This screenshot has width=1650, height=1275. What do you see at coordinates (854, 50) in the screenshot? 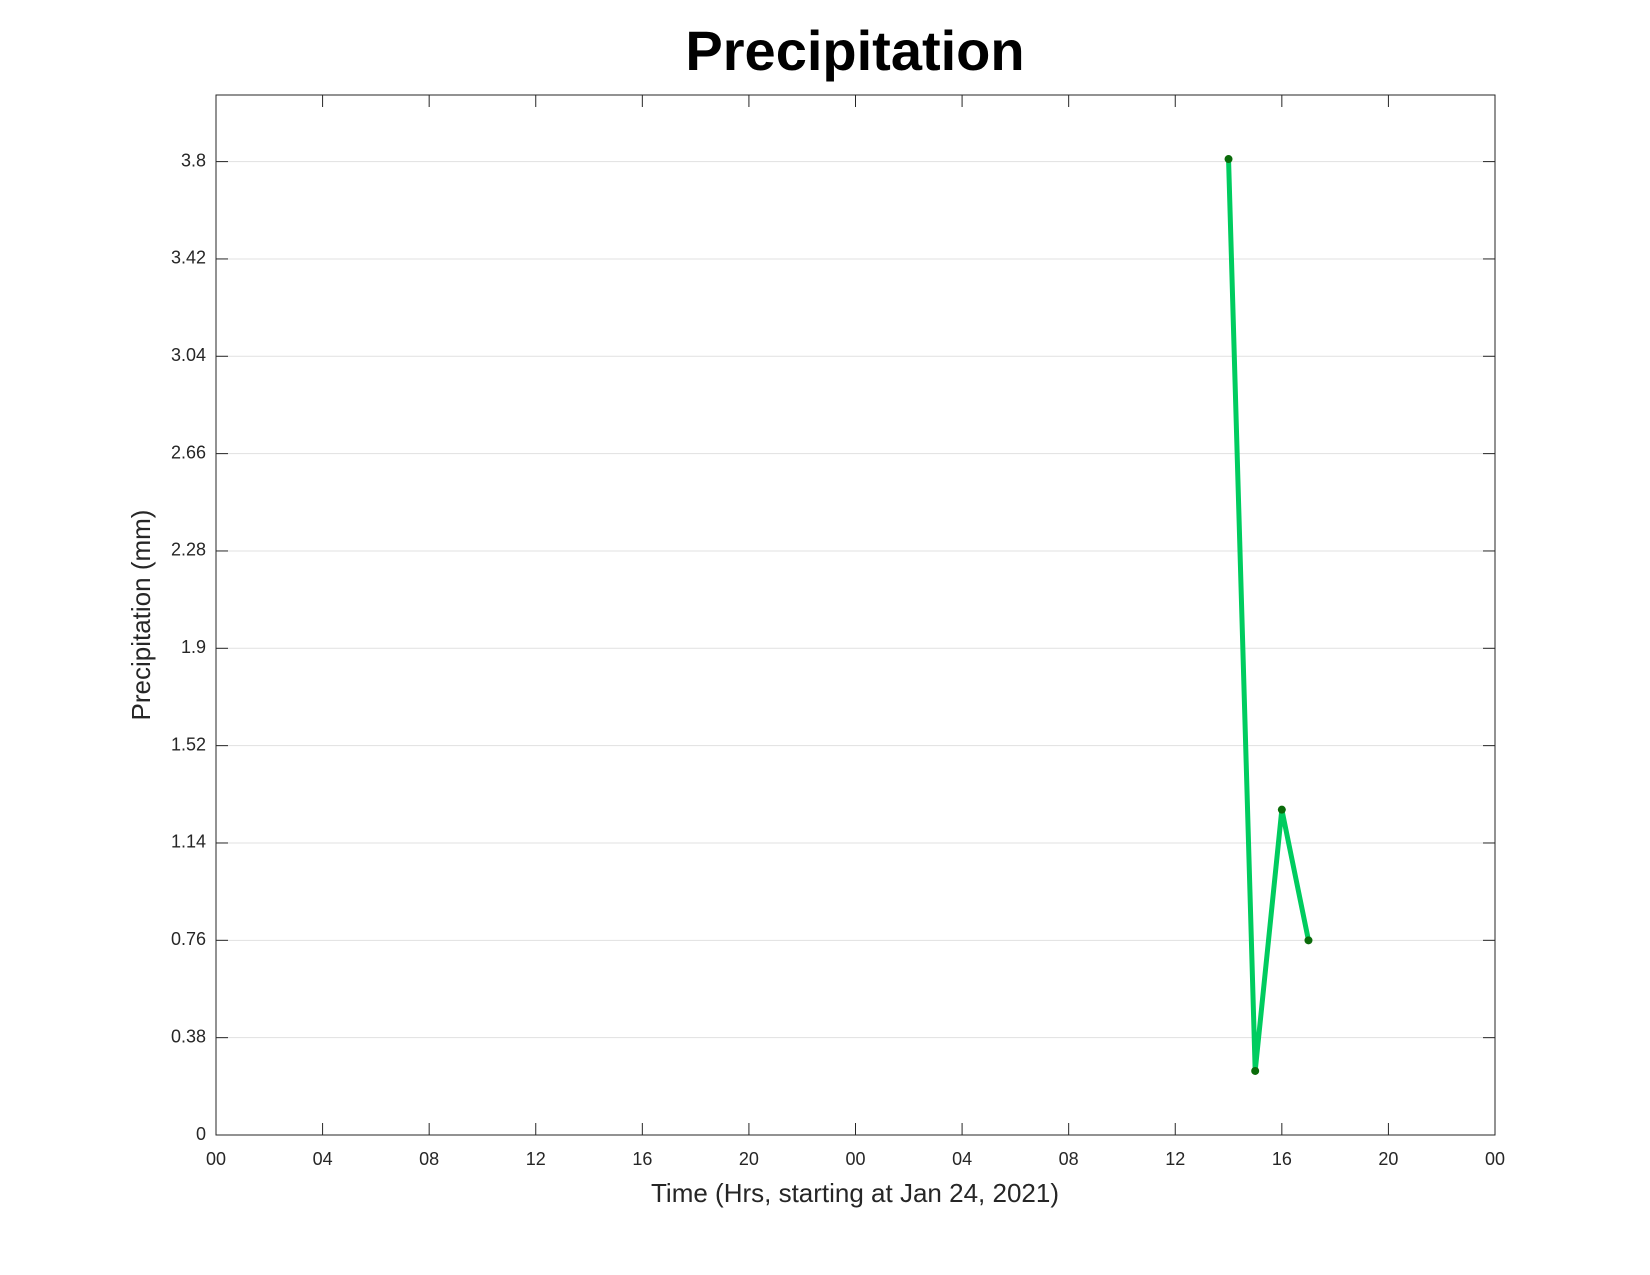
I see `chart-title: Precipitation` at bounding box center [854, 50].